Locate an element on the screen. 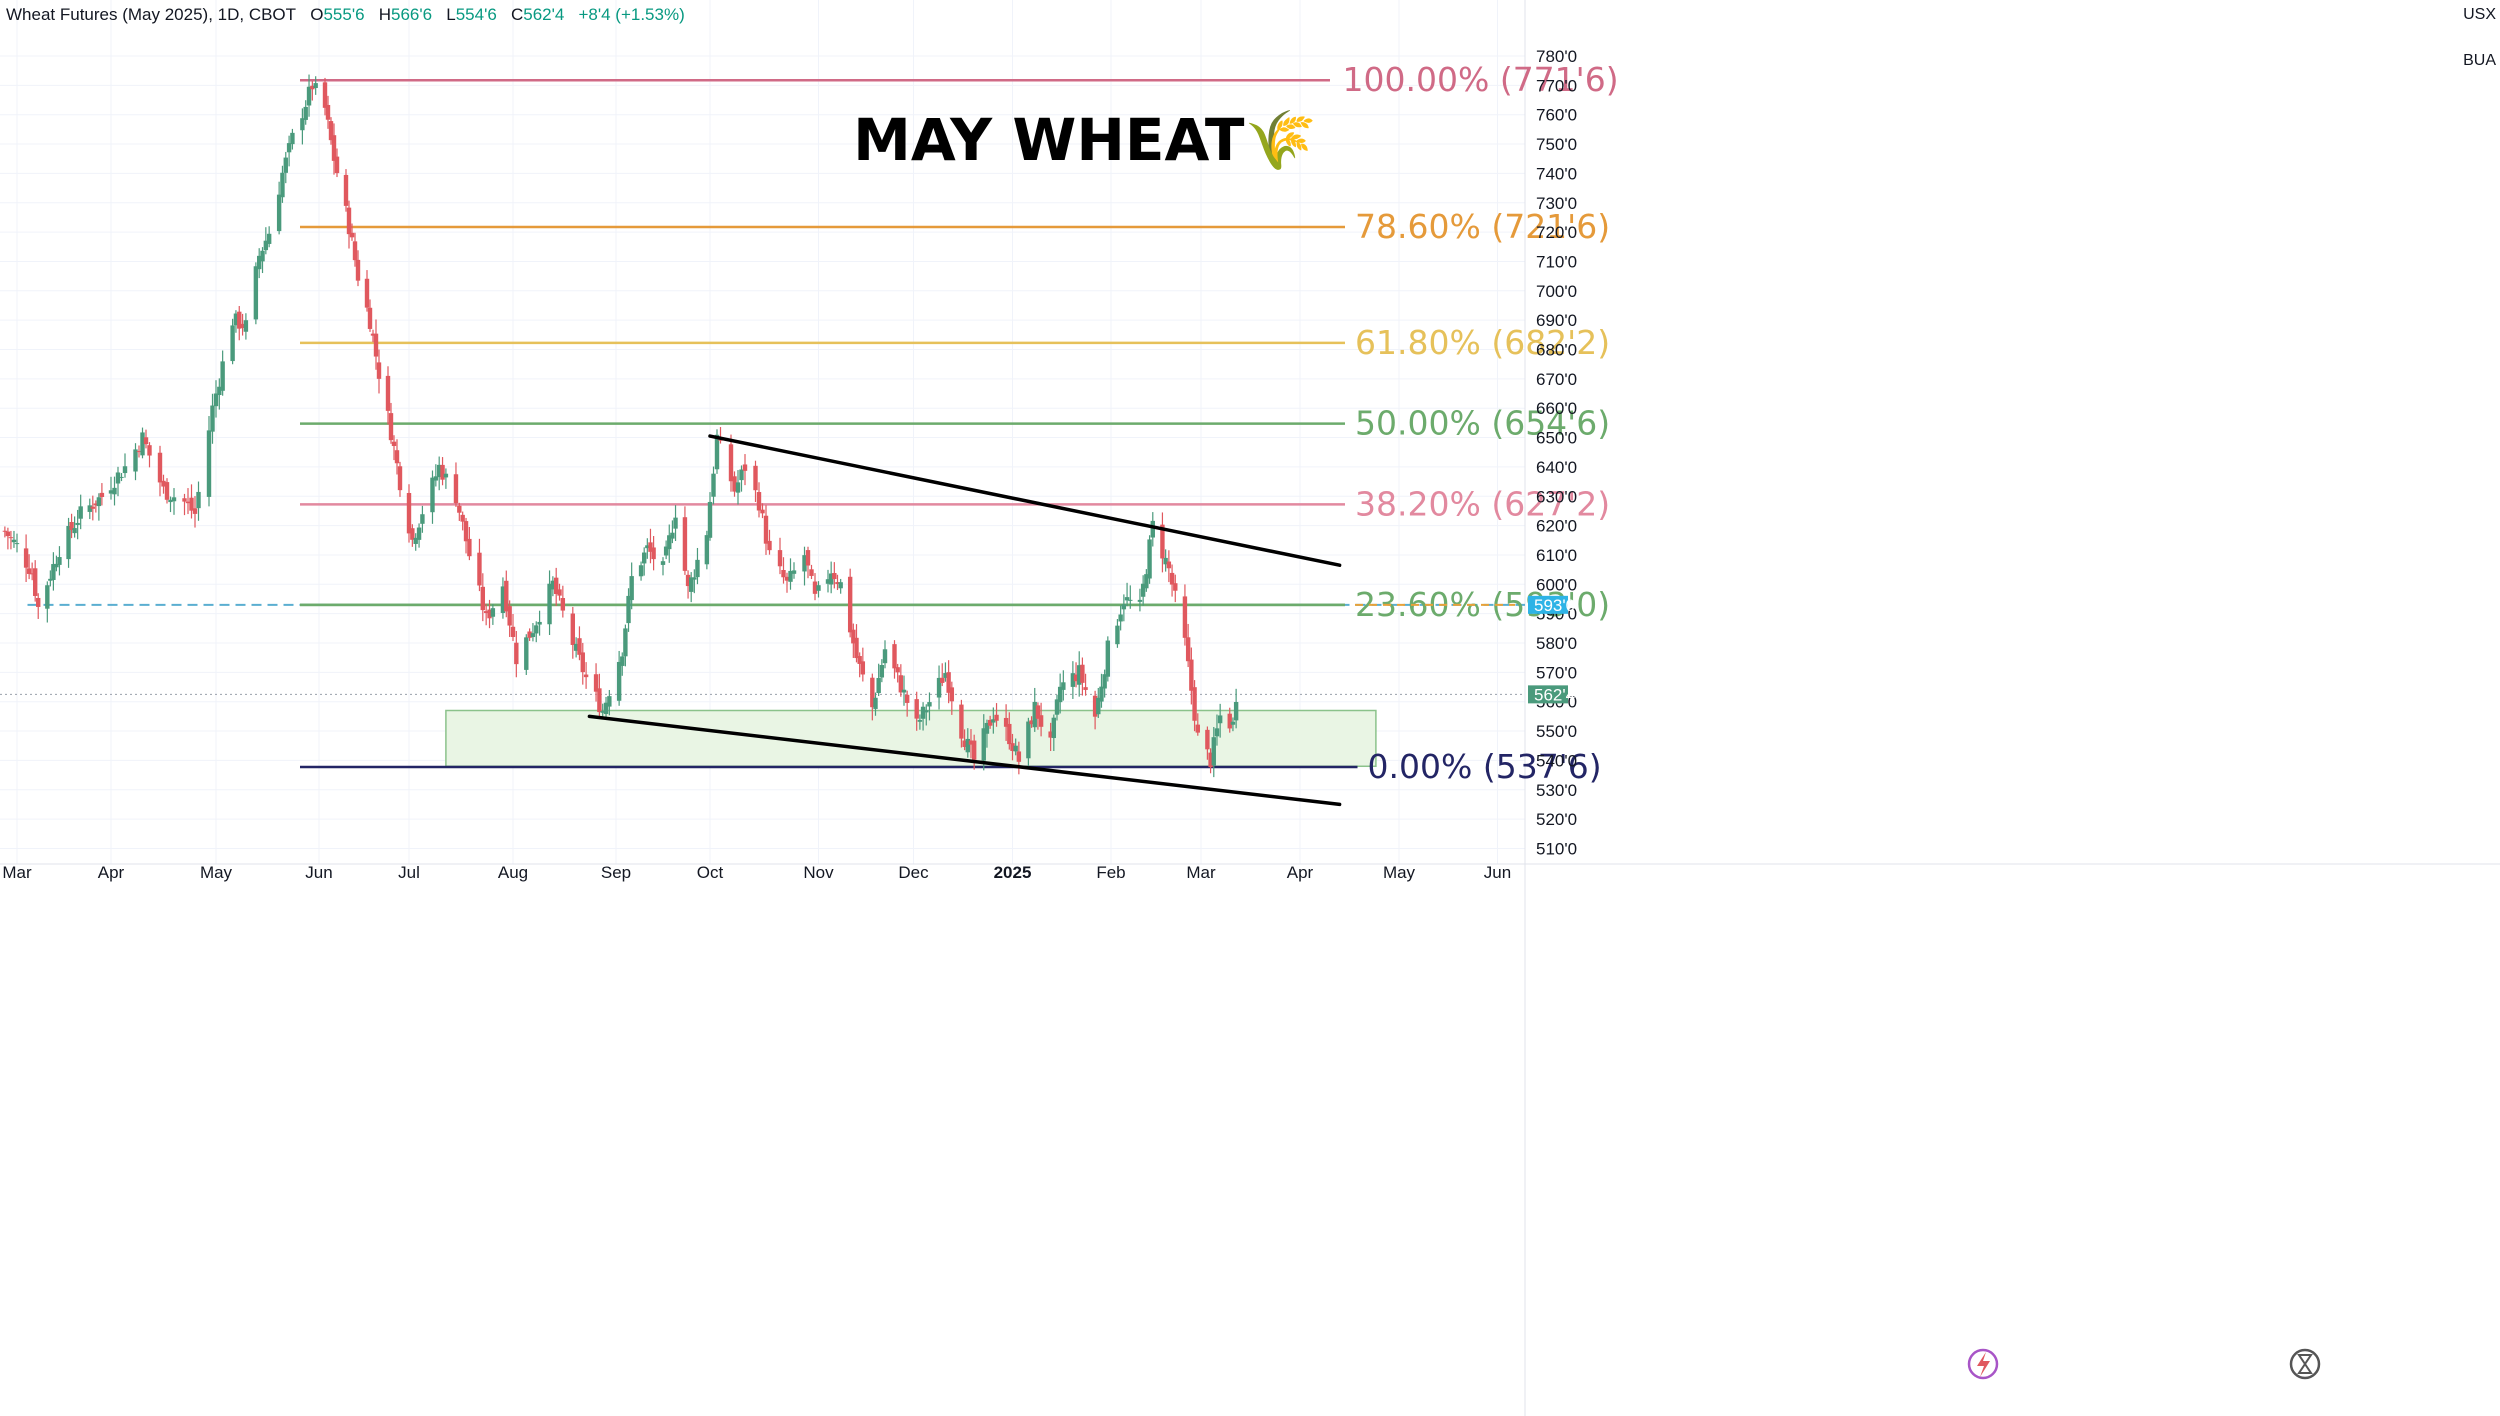  price-tick-label: 760'0 is located at coordinates (1556, 115).